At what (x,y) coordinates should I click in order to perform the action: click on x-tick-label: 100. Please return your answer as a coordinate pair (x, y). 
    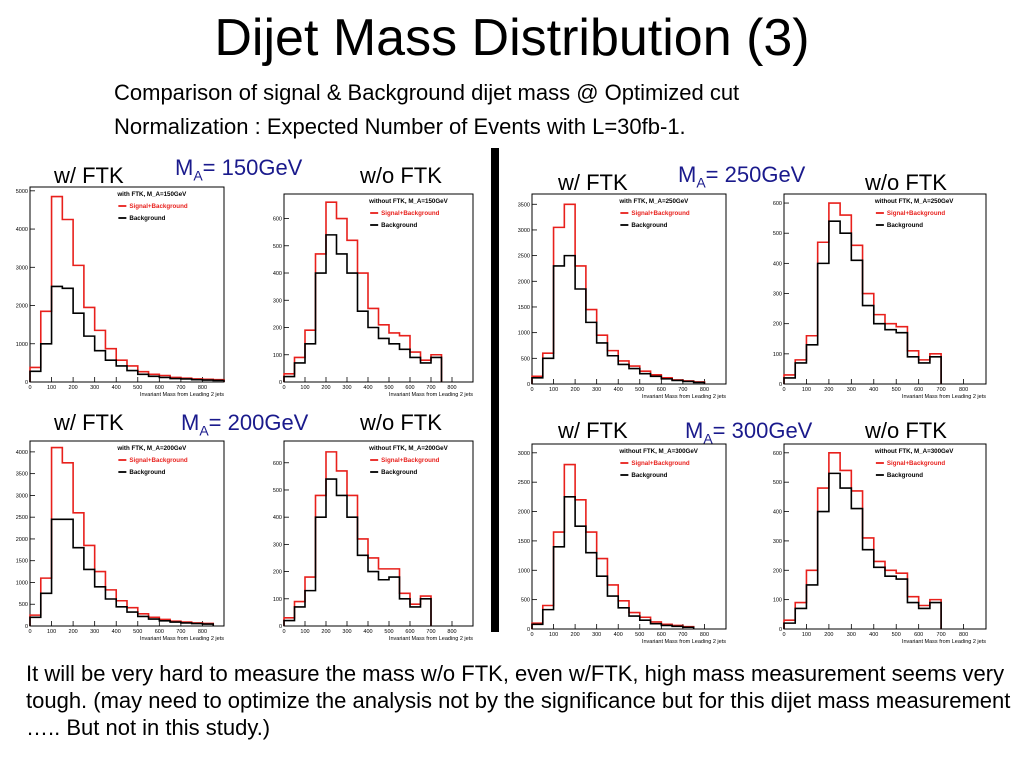
    Looking at the image, I should click on (304, 632).